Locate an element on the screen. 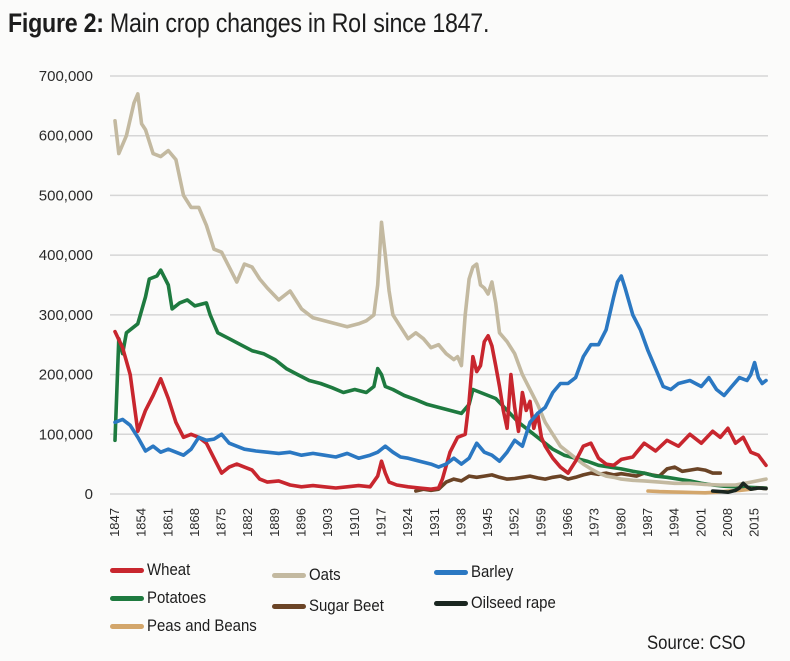 The height and width of the screenshot is (661, 790). legend-label: Peas and Beans is located at coordinates (202, 625).